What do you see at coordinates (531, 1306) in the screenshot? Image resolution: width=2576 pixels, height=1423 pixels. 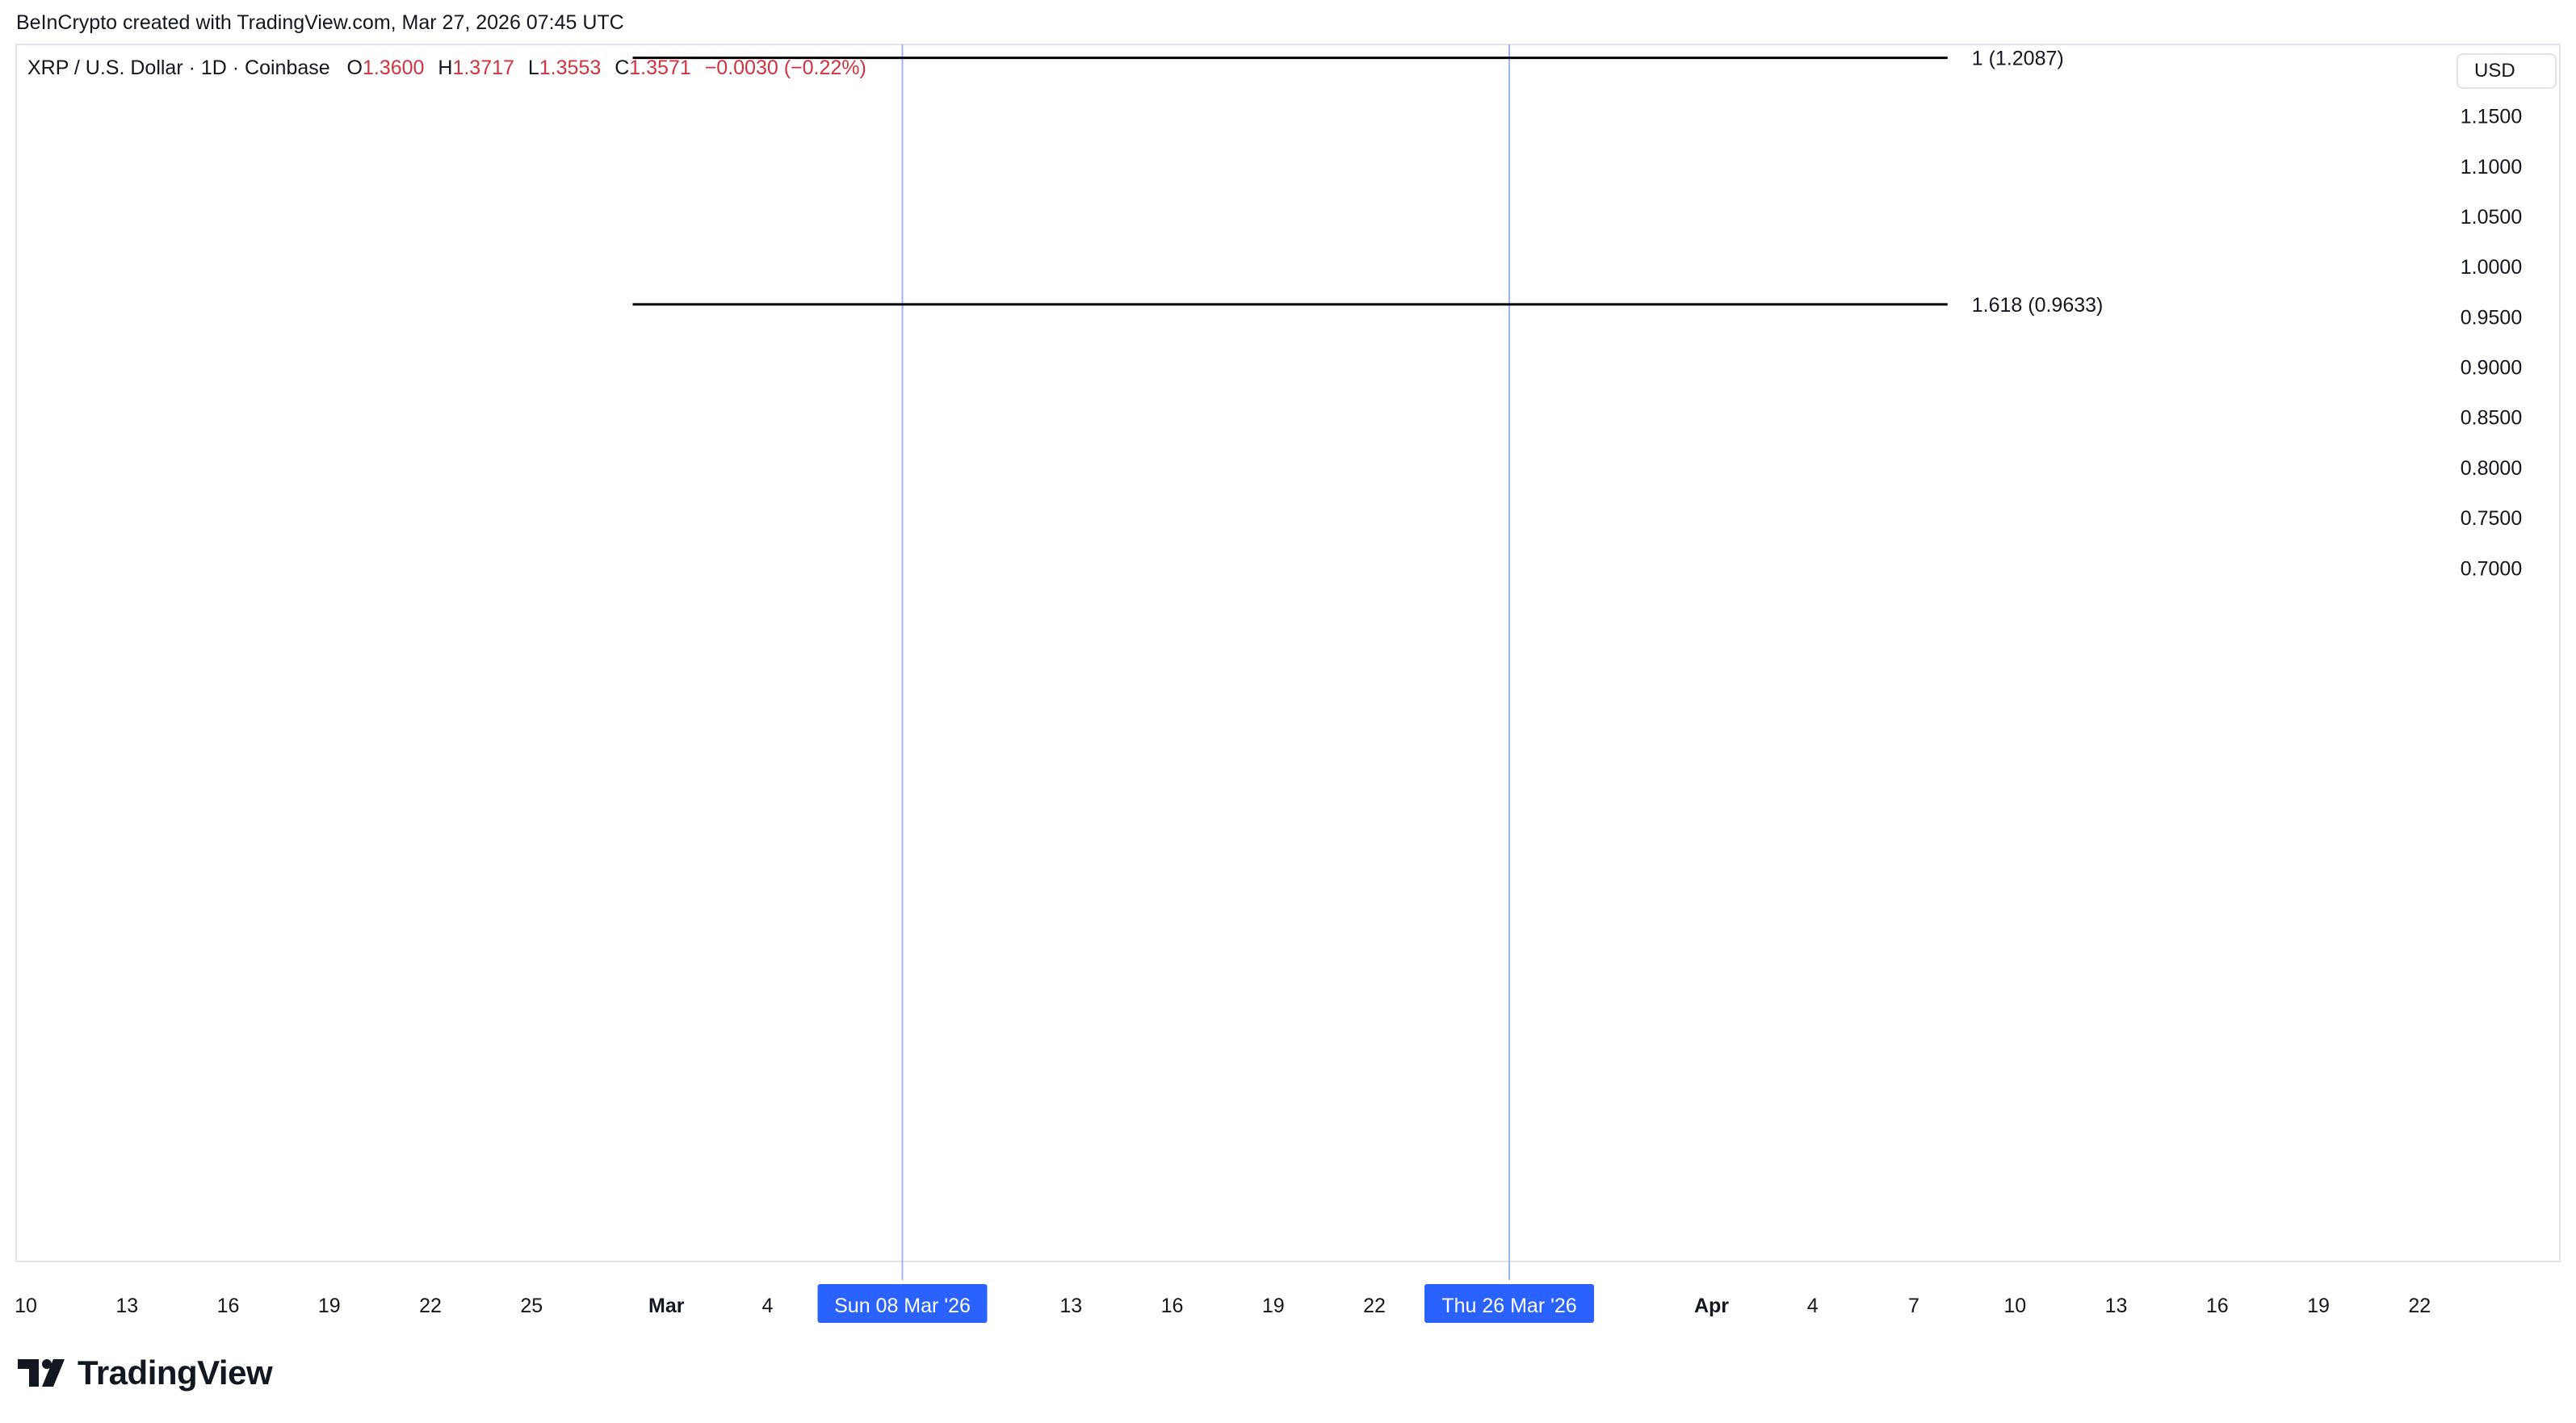 I see `time-tick-5: 25` at bounding box center [531, 1306].